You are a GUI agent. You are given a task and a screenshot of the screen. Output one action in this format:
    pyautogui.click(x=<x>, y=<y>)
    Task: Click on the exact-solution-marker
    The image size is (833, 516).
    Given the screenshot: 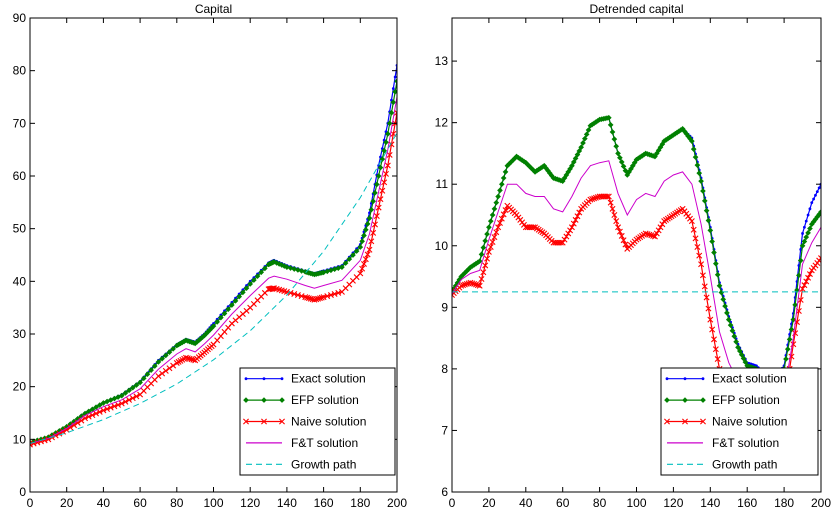 What is the action you would take?
    pyautogui.click(x=812, y=203)
    